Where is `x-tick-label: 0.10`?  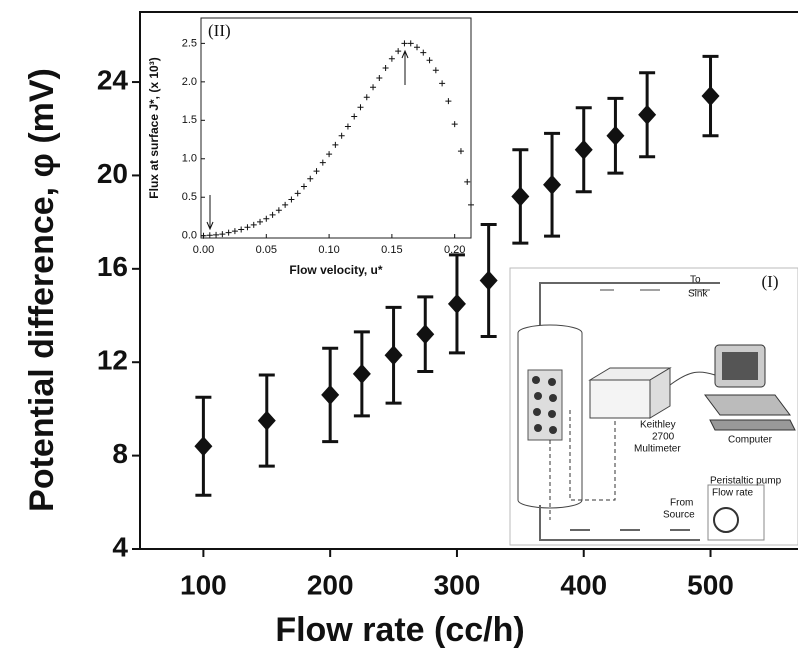
x-tick-label: 0.10 is located at coordinates (328, 250).